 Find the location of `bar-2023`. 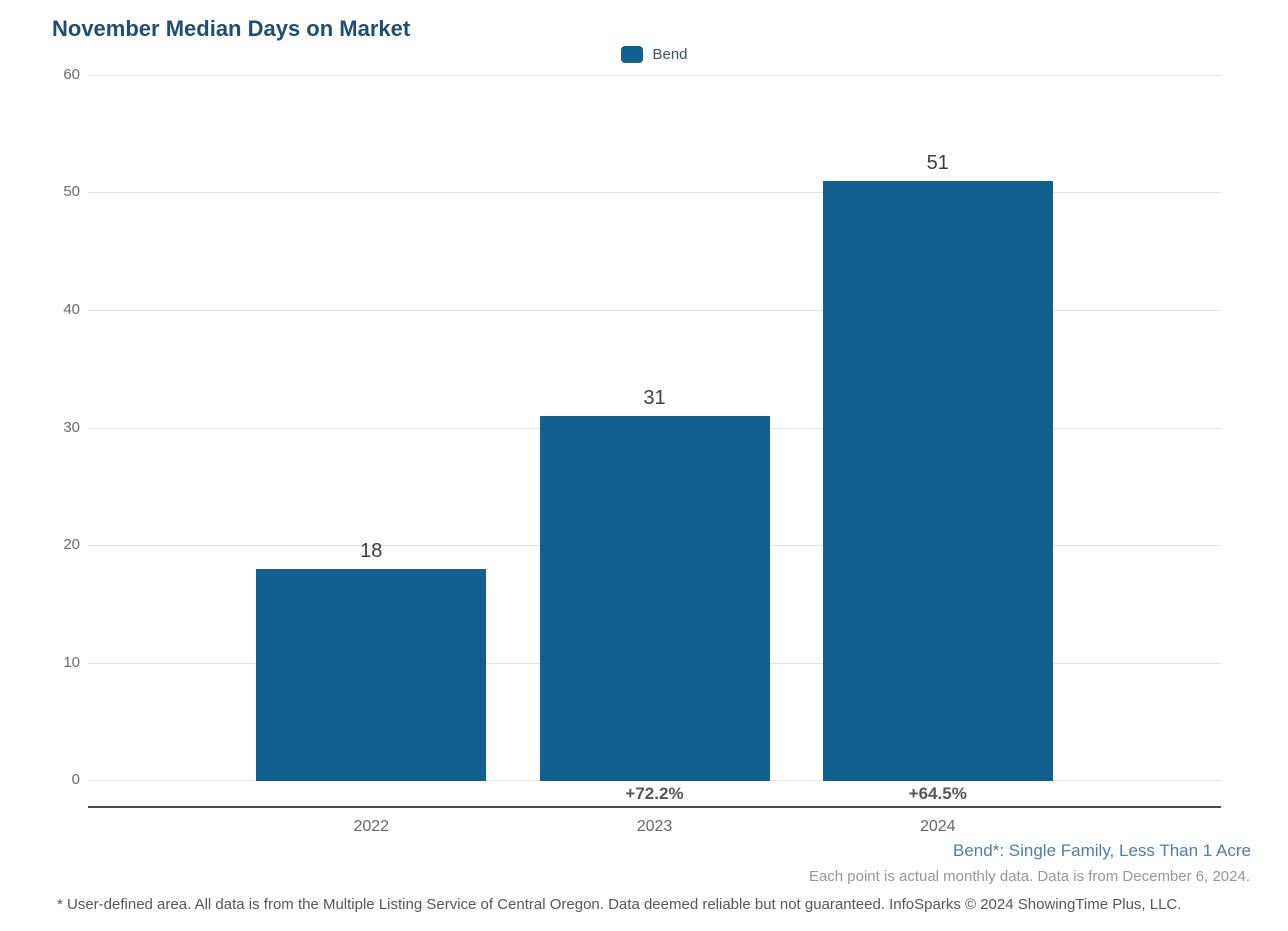

bar-2023 is located at coordinates (654, 598).